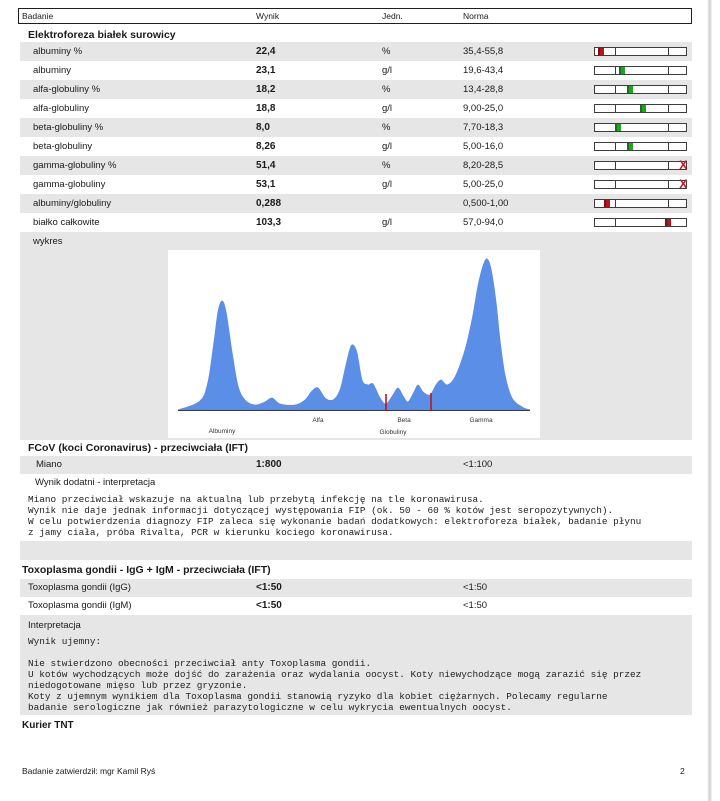 The width and height of the screenshot is (720, 801). What do you see at coordinates (38, 16) in the screenshot?
I see `header-test: Badanie` at bounding box center [38, 16].